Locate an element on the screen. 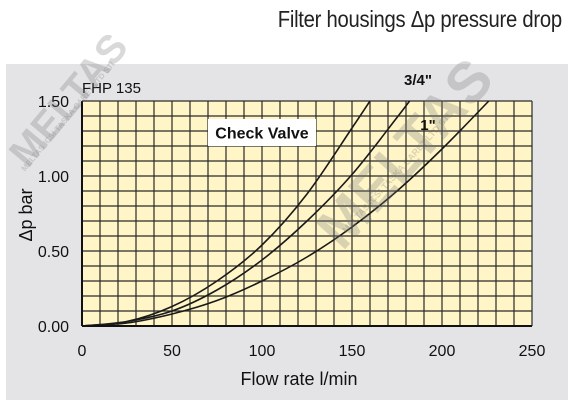 This screenshot has width=584, height=400. series-label: 3/4" is located at coordinates (418, 80).